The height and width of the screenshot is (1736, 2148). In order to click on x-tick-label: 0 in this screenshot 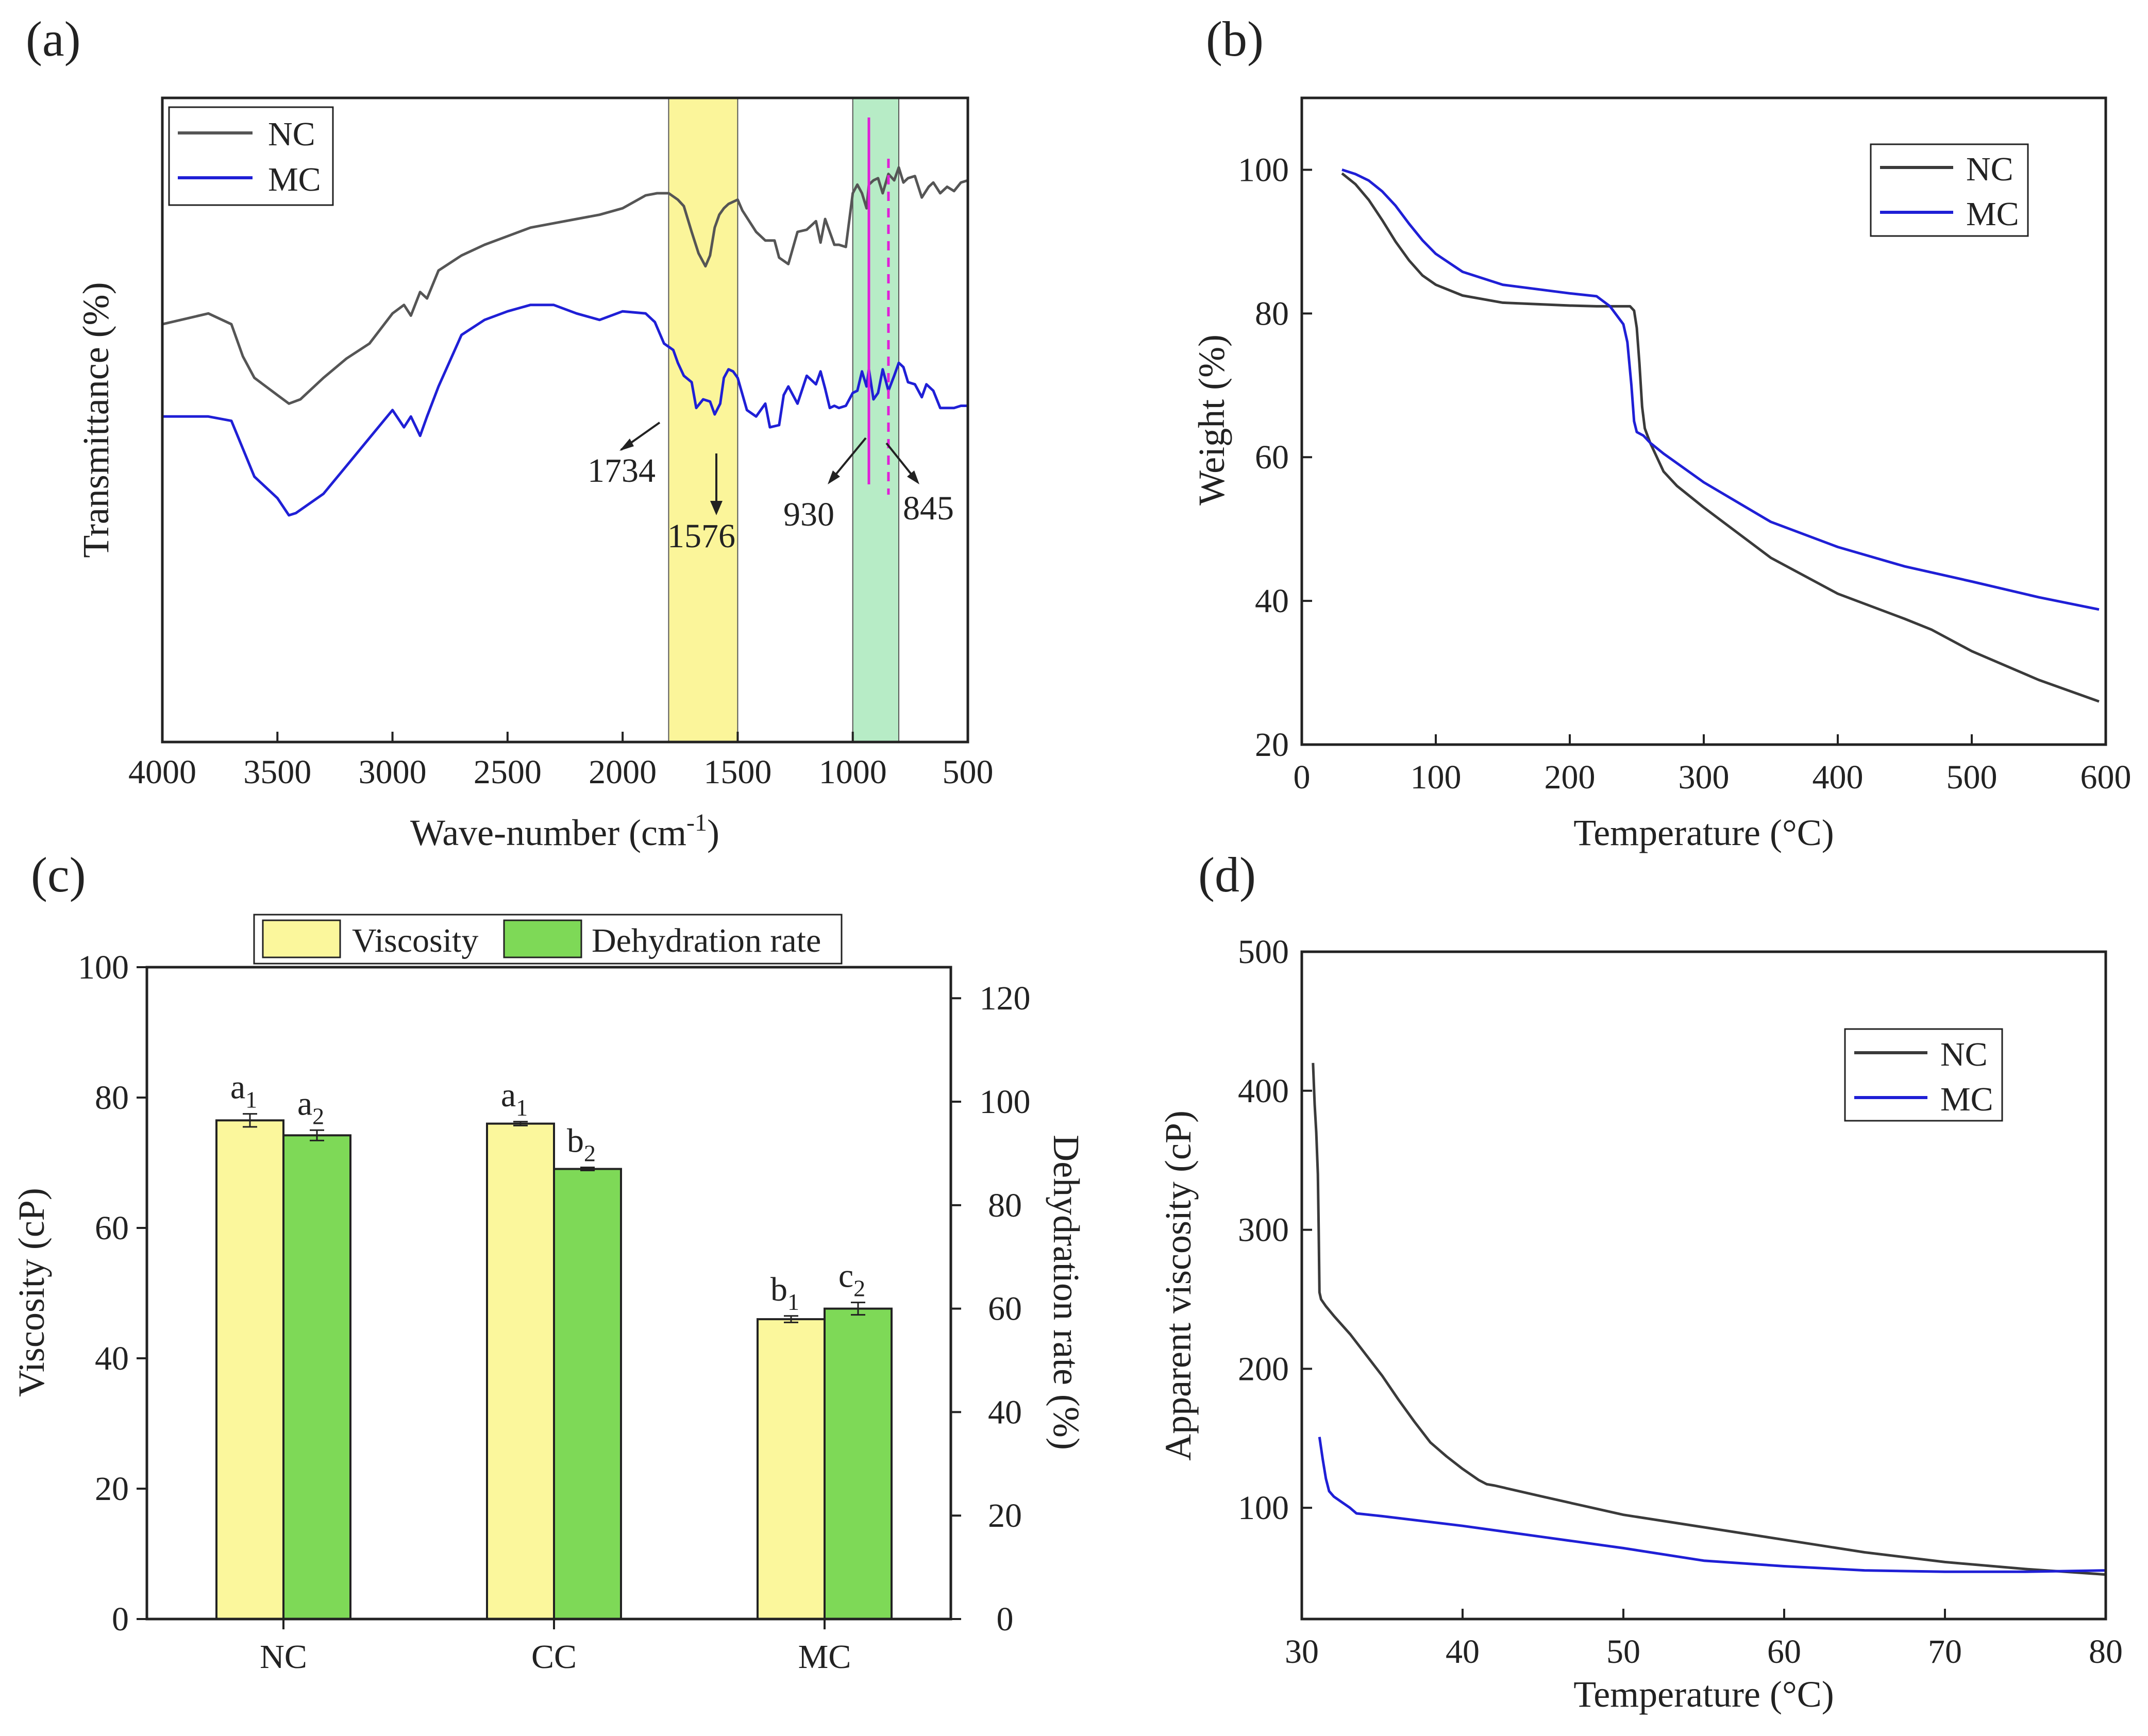, I will do `click(1302, 777)`.